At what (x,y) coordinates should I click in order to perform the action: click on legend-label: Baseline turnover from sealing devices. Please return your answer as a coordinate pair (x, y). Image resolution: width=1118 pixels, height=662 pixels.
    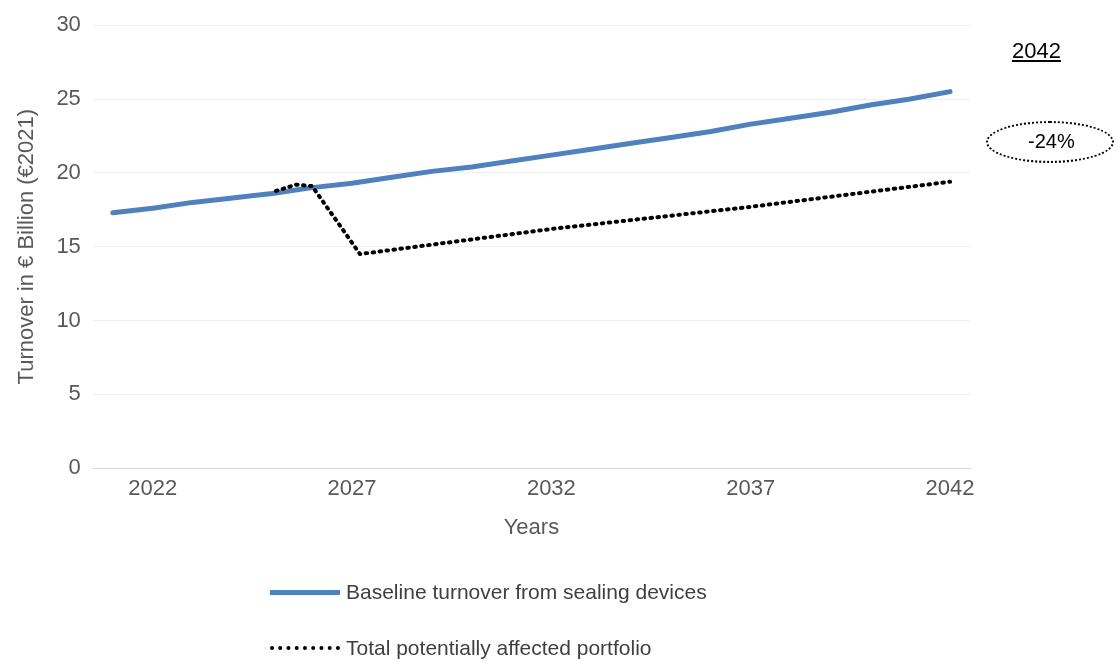
    Looking at the image, I should click on (526, 592).